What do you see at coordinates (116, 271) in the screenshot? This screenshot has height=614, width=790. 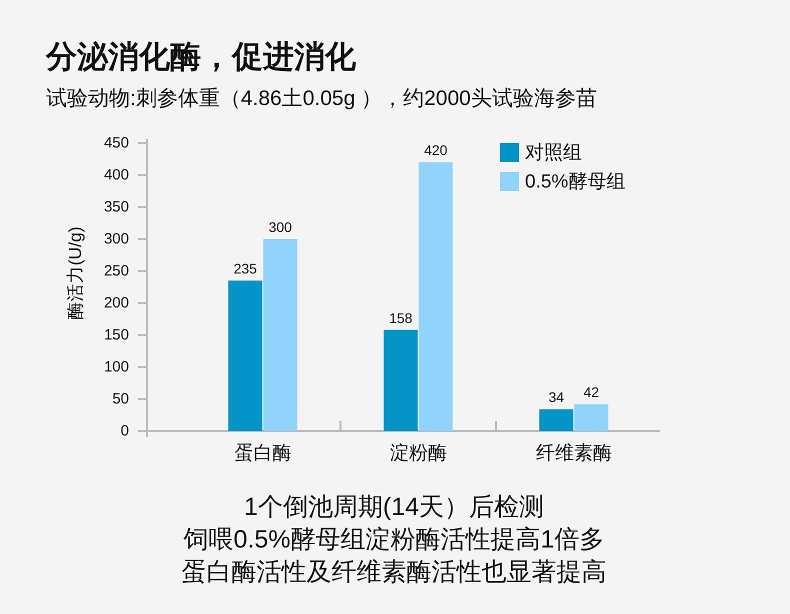 I see `ytick-label: 250` at bounding box center [116, 271].